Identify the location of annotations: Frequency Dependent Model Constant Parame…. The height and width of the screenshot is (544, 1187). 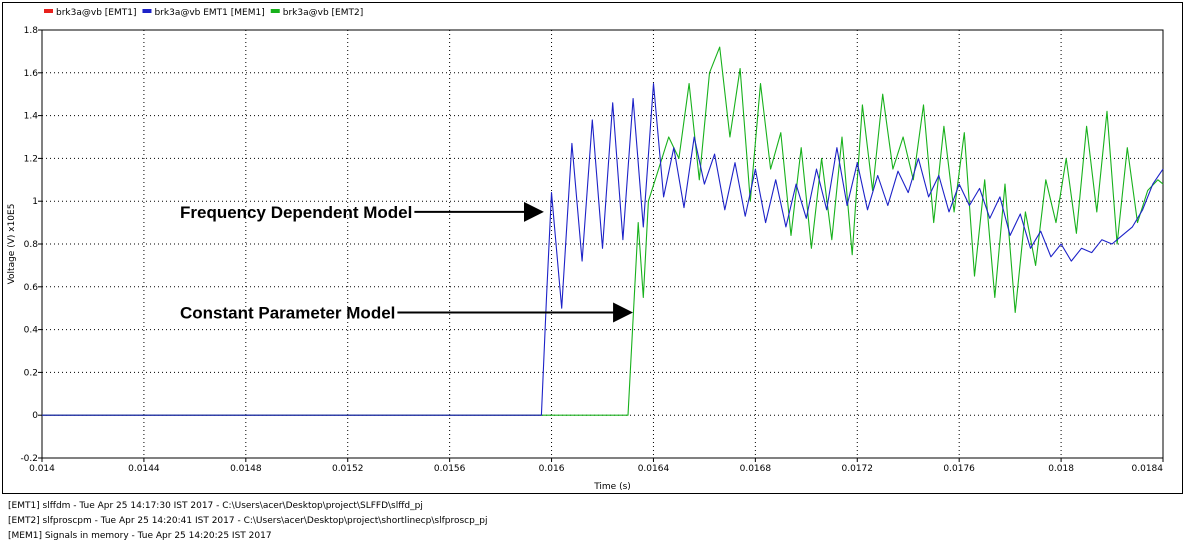
(407, 262).